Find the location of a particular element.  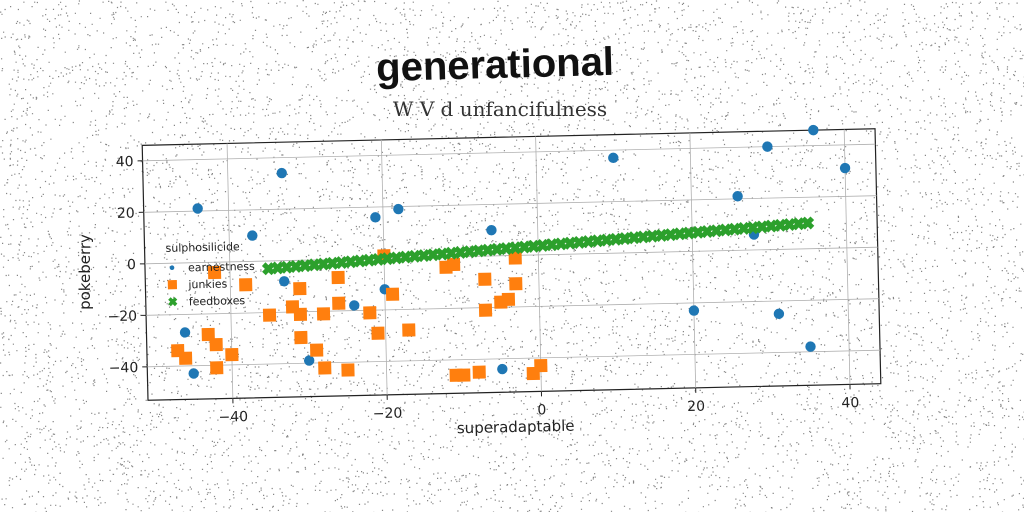

x-axis-ticks: −40 −20 0 20 40 is located at coordinates (538, 405).